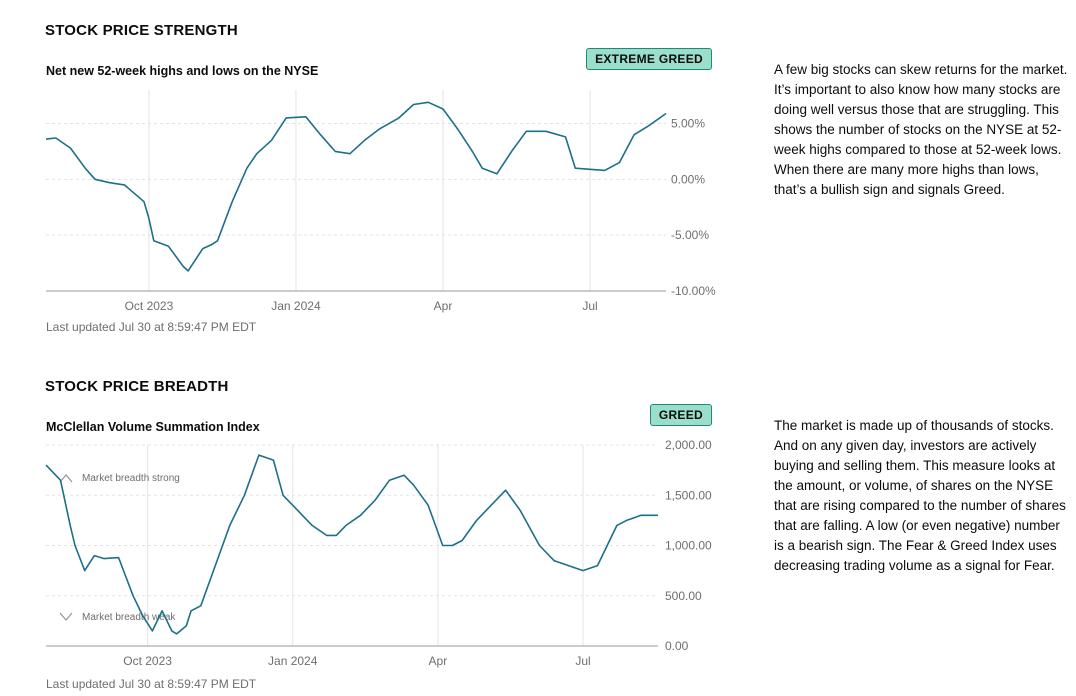 This screenshot has height=696, width=1076. I want to click on chevron-up-icon, so click(66, 478).